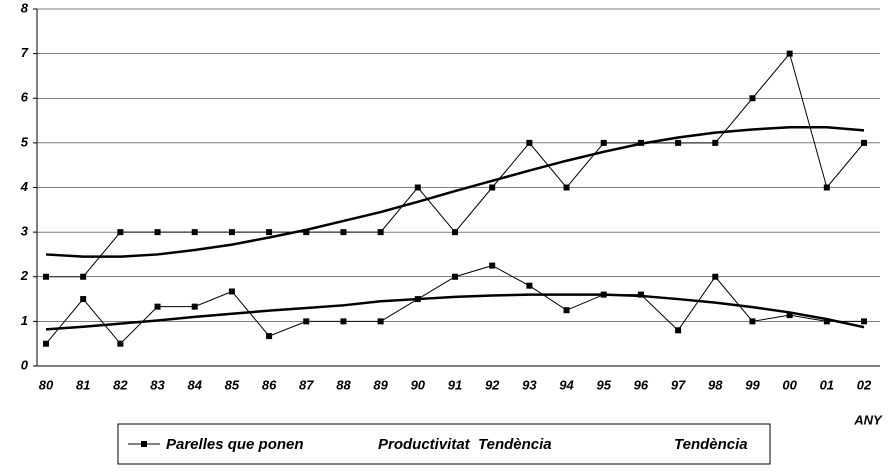 The width and height of the screenshot is (888, 472). I want to click on x-tick-label: 01, so click(827, 384).